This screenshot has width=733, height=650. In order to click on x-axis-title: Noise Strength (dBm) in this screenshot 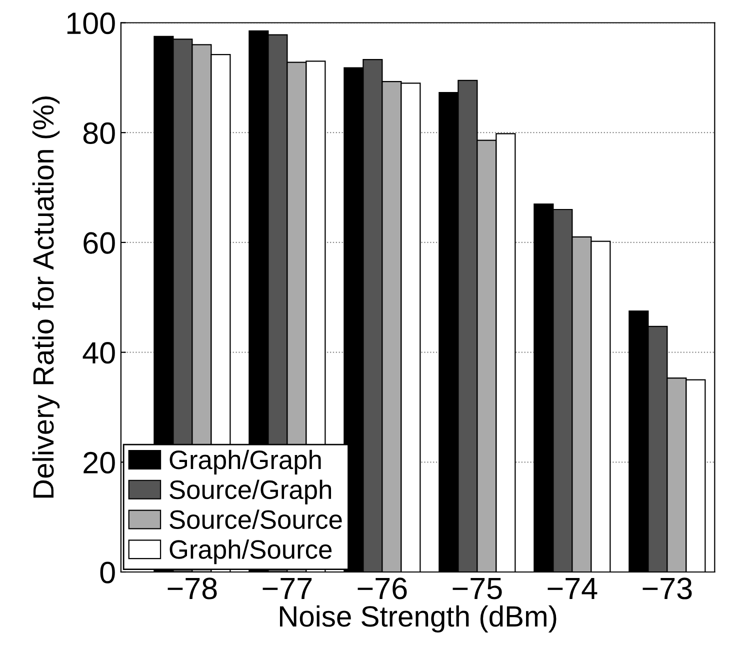, I will do `click(418, 619)`.